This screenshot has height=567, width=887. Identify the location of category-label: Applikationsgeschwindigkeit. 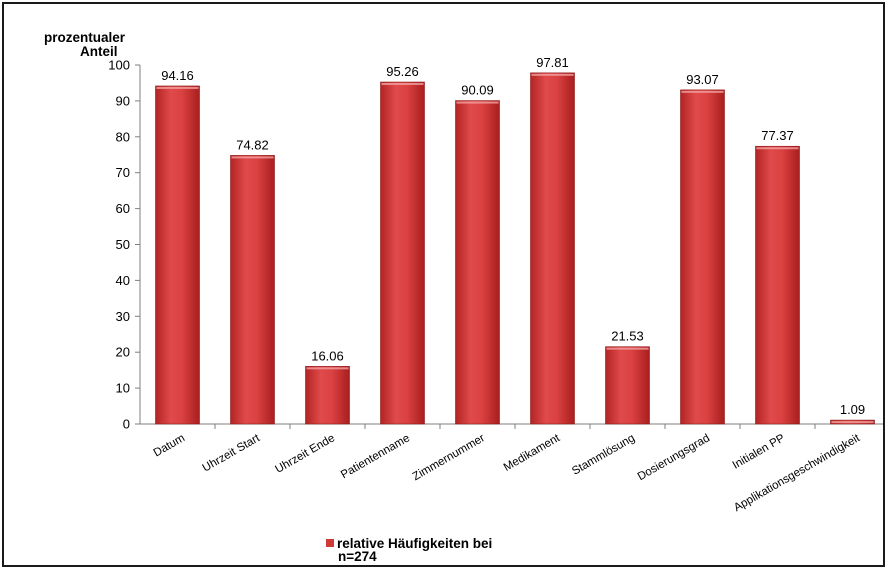
(797, 473).